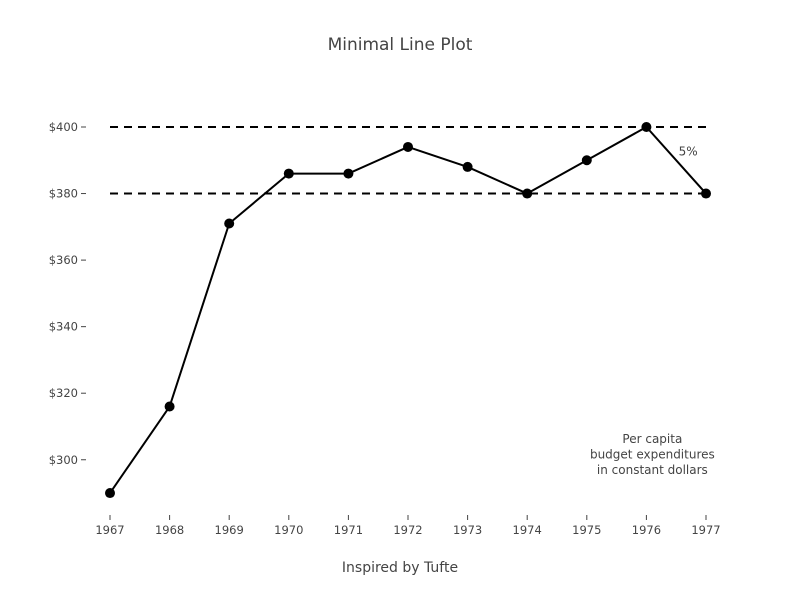  Describe the element at coordinates (467, 166) in the screenshot. I see `data-point-1973` at that location.